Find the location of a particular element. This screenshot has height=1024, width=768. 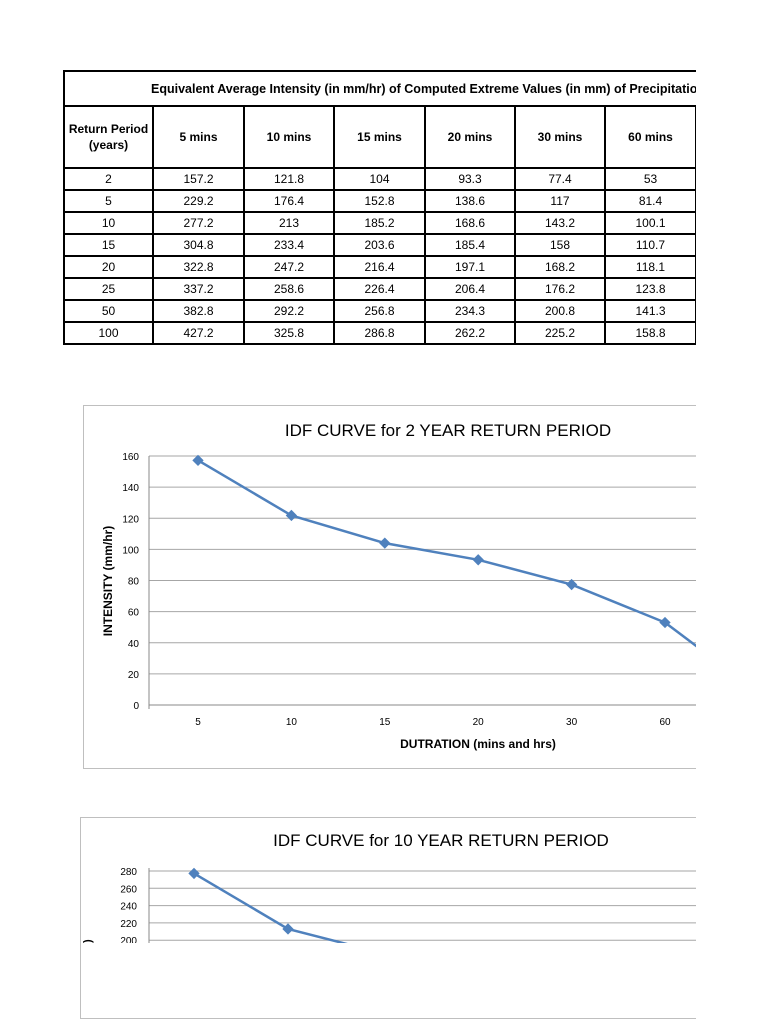

y-tick-label: 280 is located at coordinates (128, 872).